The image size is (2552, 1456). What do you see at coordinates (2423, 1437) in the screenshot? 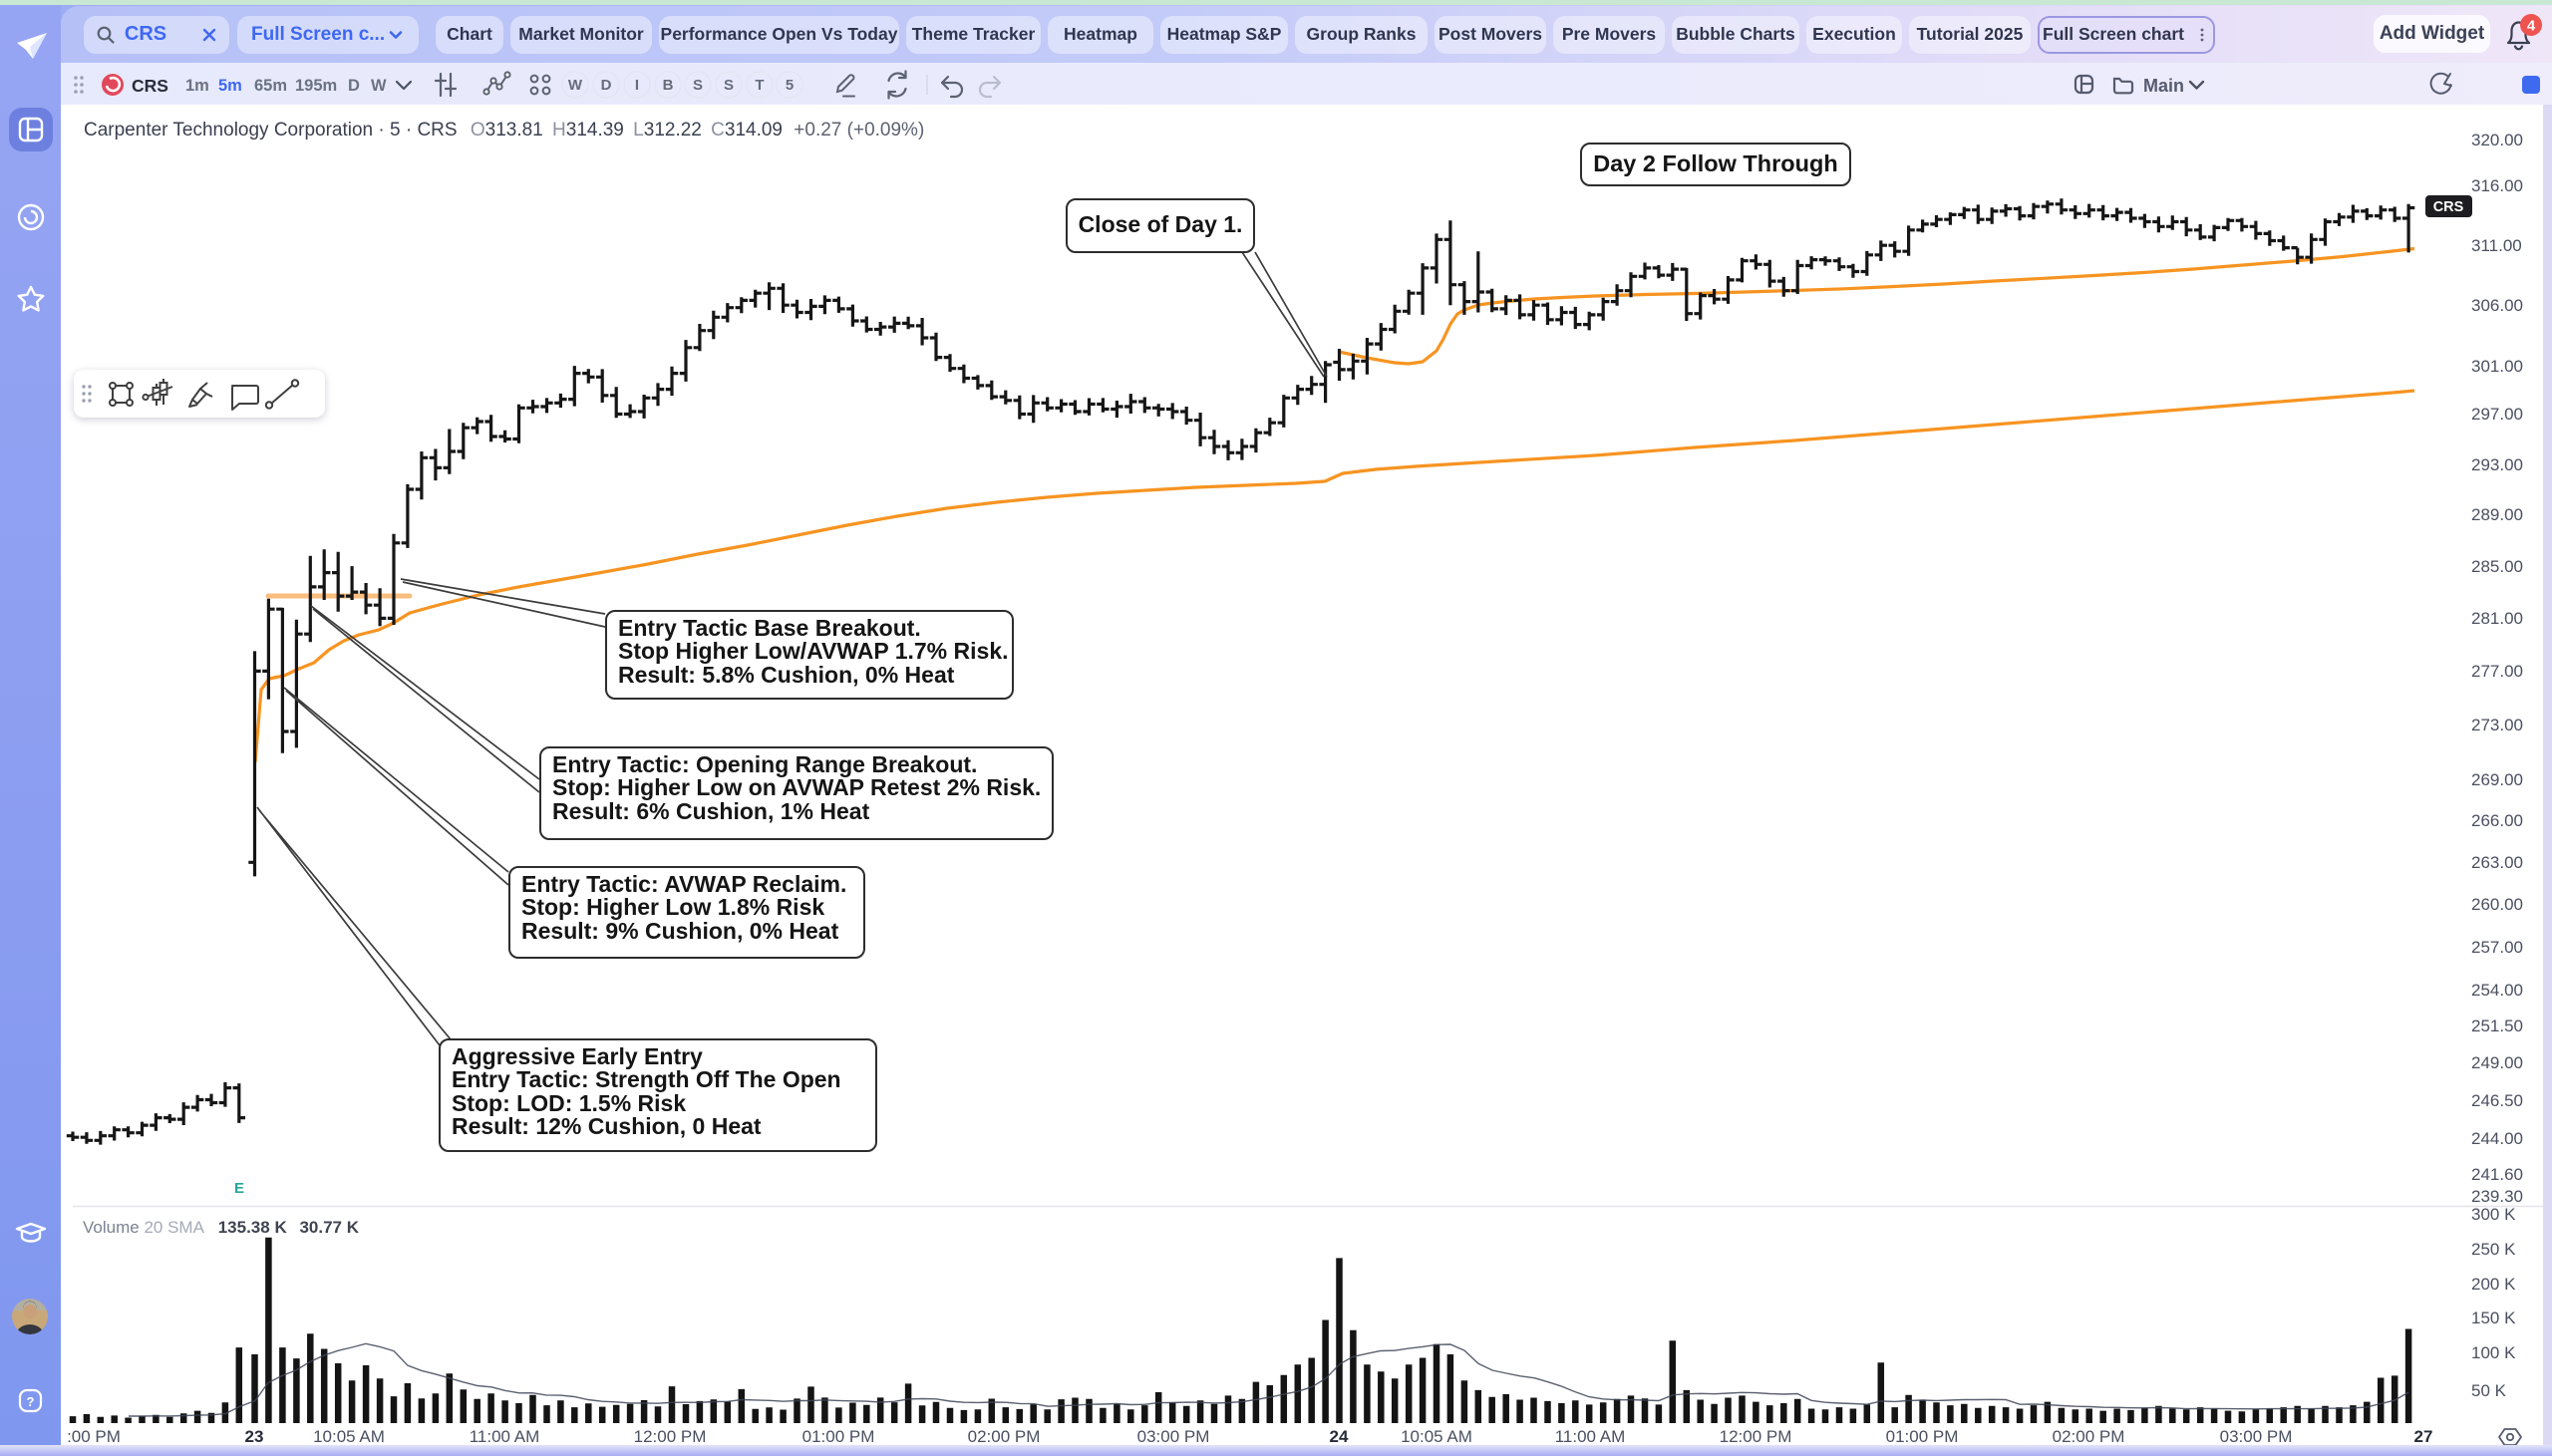
I see `svg-text: 27` at bounding box center [2423, 1437].